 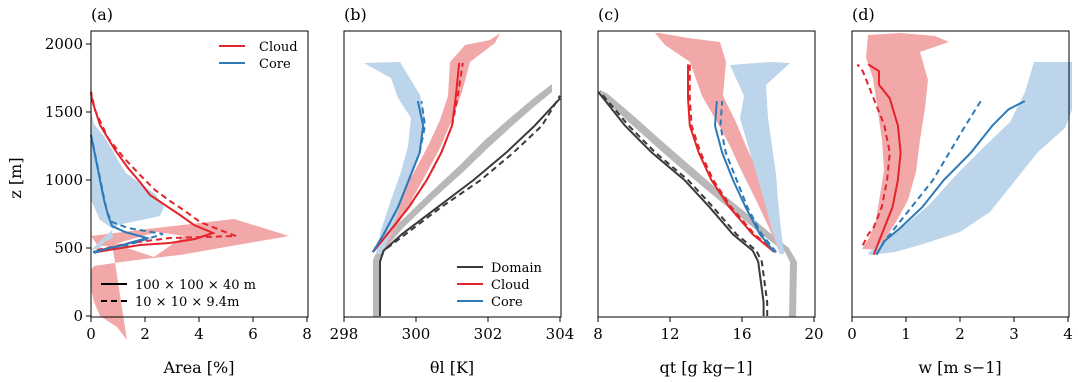 I want to click on band-cloud-b, so click(x=438, y=143).